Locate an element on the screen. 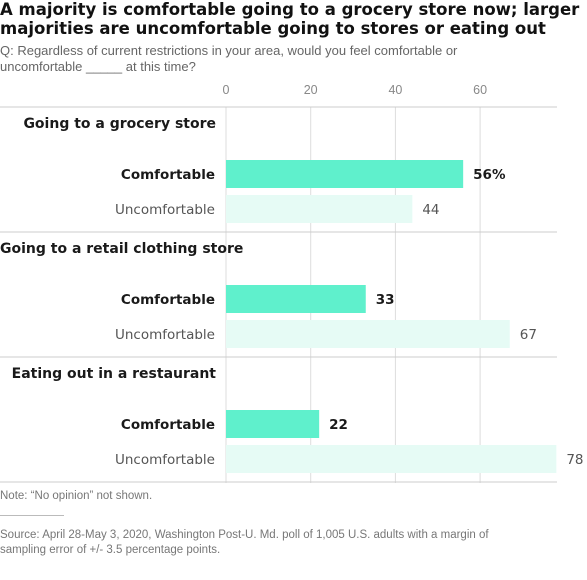 The width and height of the screenshot is (587, 580). bar-value-label: 33 is located at coordinates (385, 300).